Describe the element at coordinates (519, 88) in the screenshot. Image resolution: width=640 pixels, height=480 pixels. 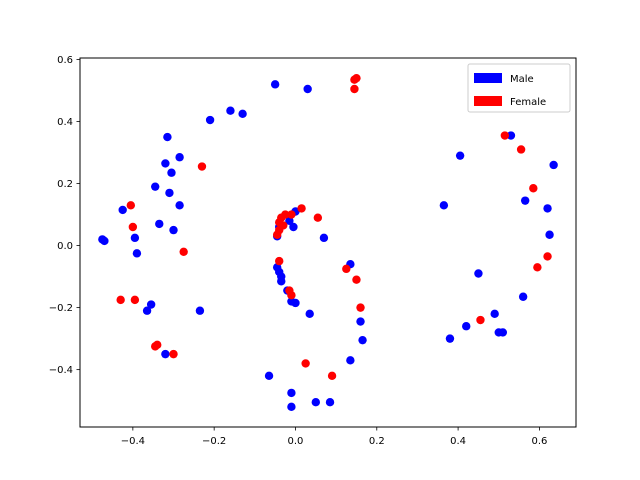
I see `legend: Male Female` at that location.